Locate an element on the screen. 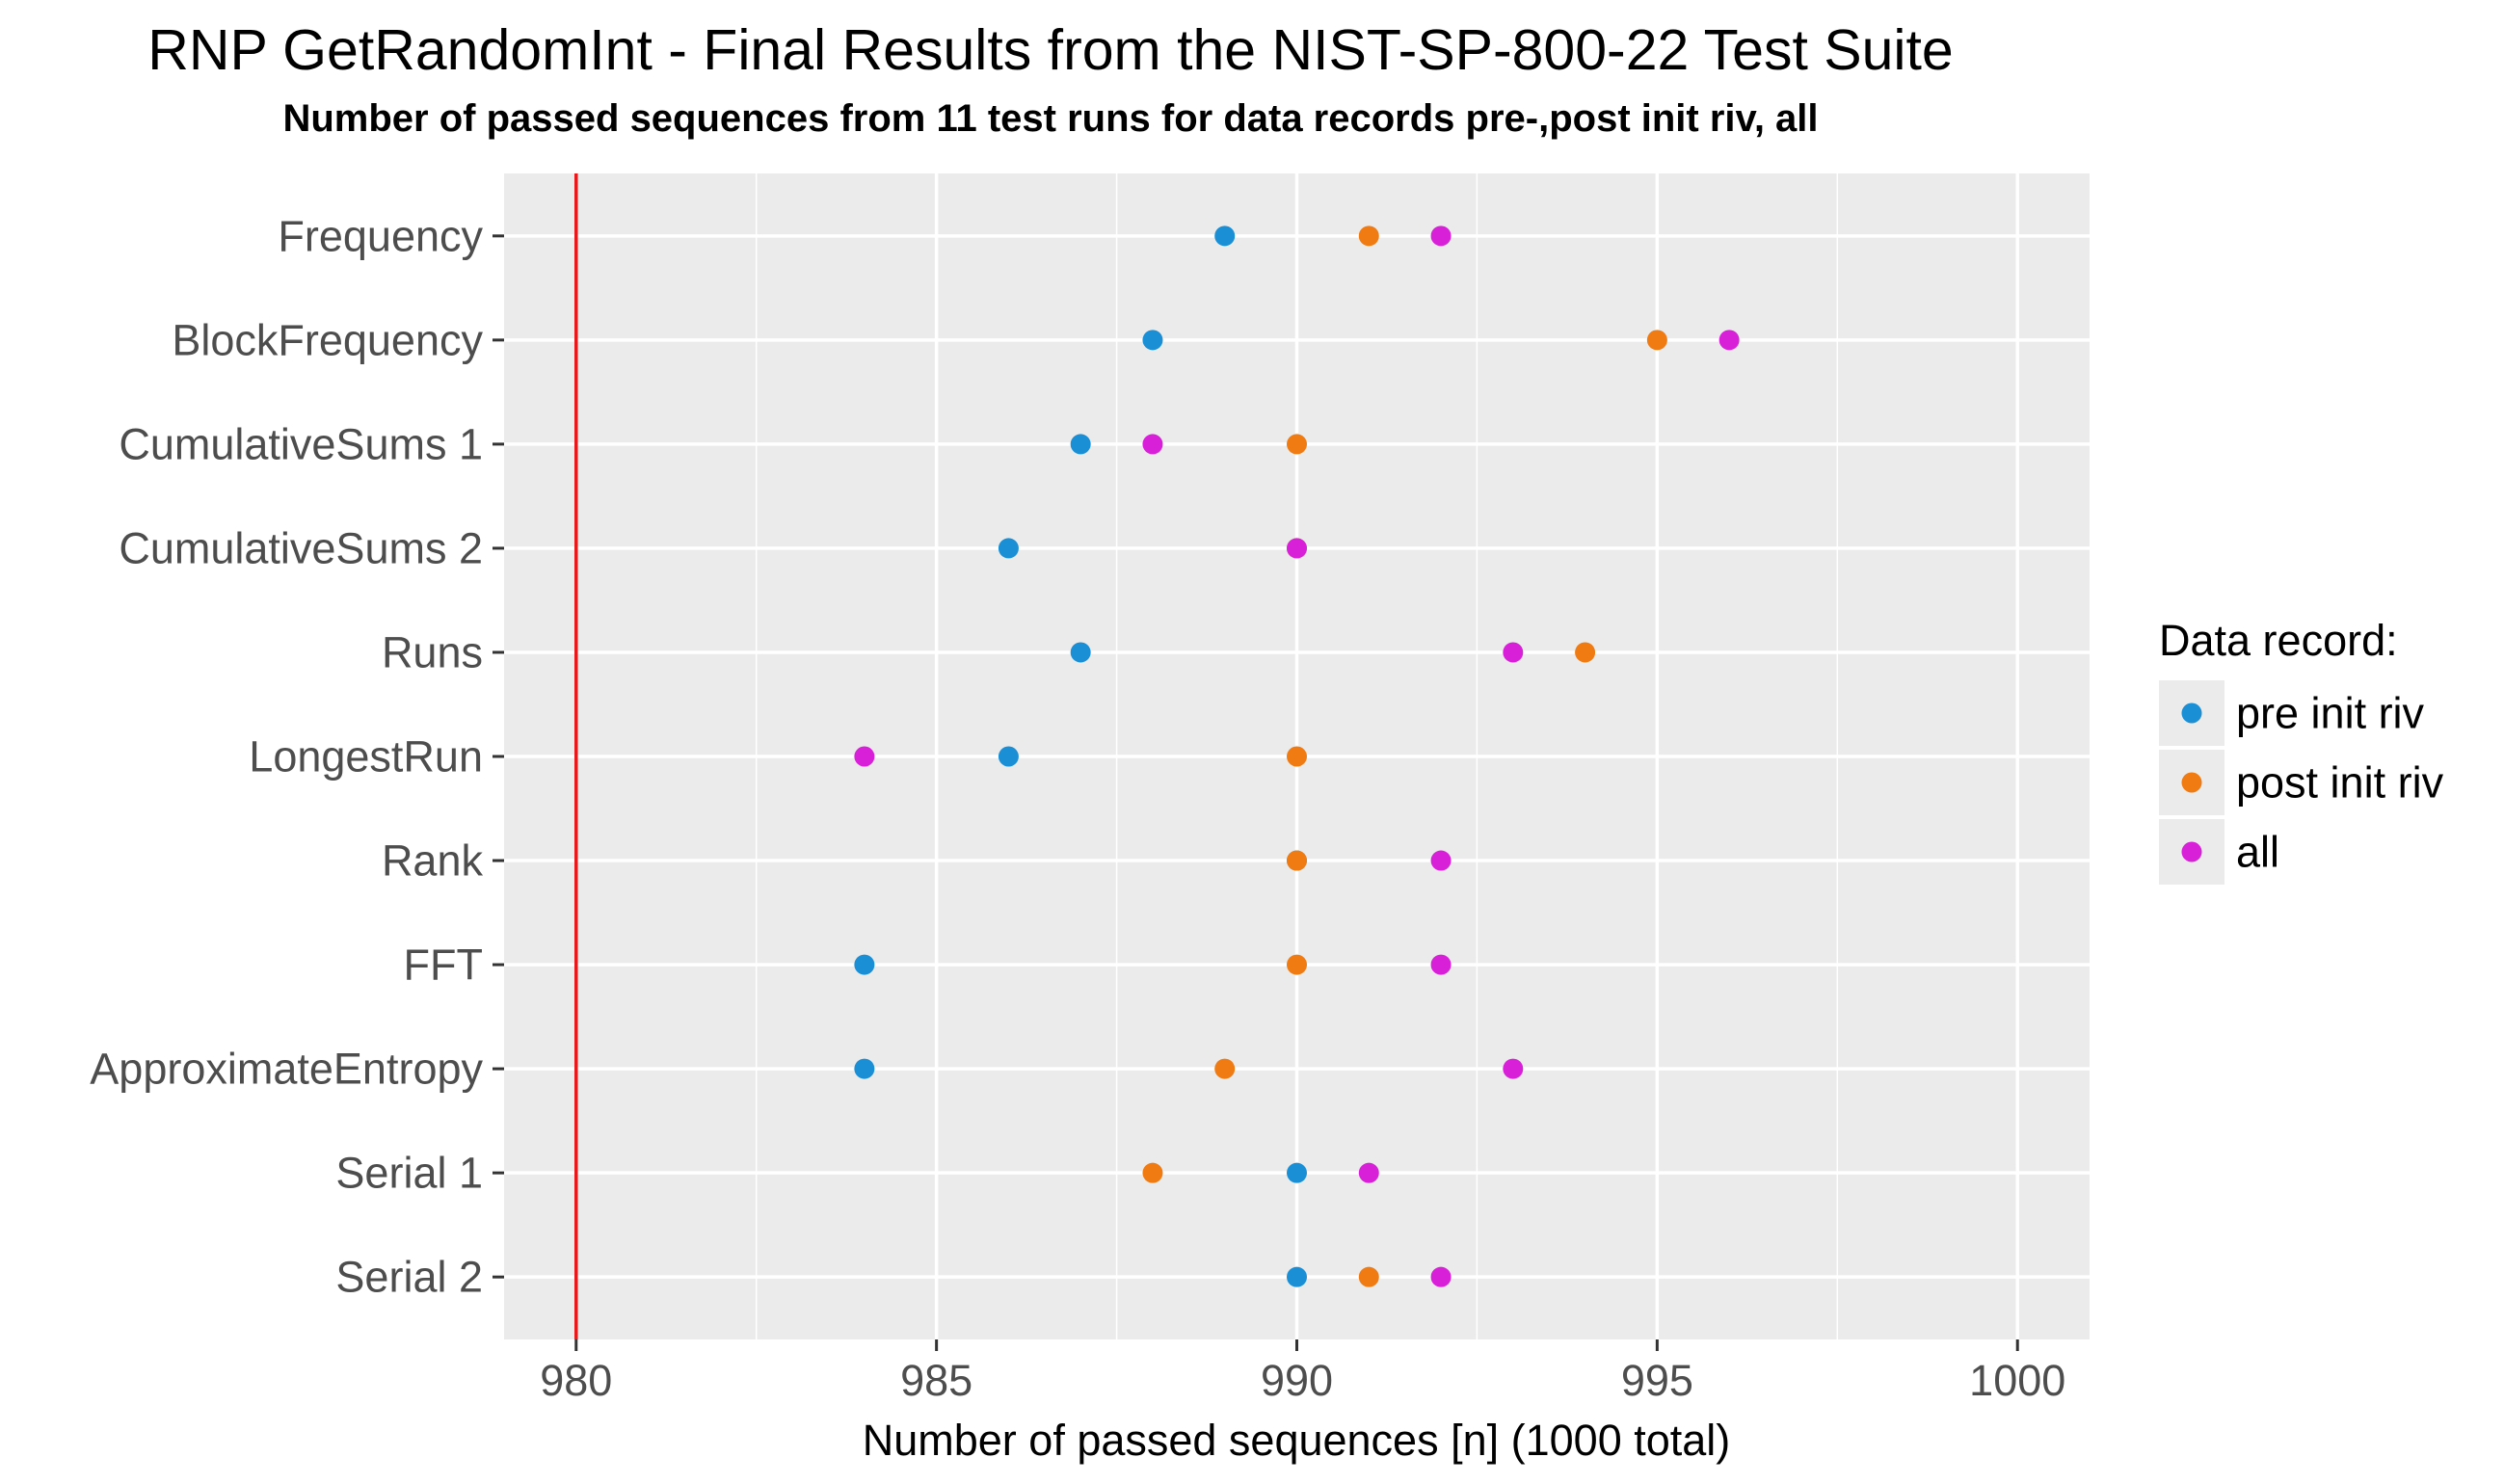  y-tick-label: Serial 1 is located at coordinates (409, 1173).